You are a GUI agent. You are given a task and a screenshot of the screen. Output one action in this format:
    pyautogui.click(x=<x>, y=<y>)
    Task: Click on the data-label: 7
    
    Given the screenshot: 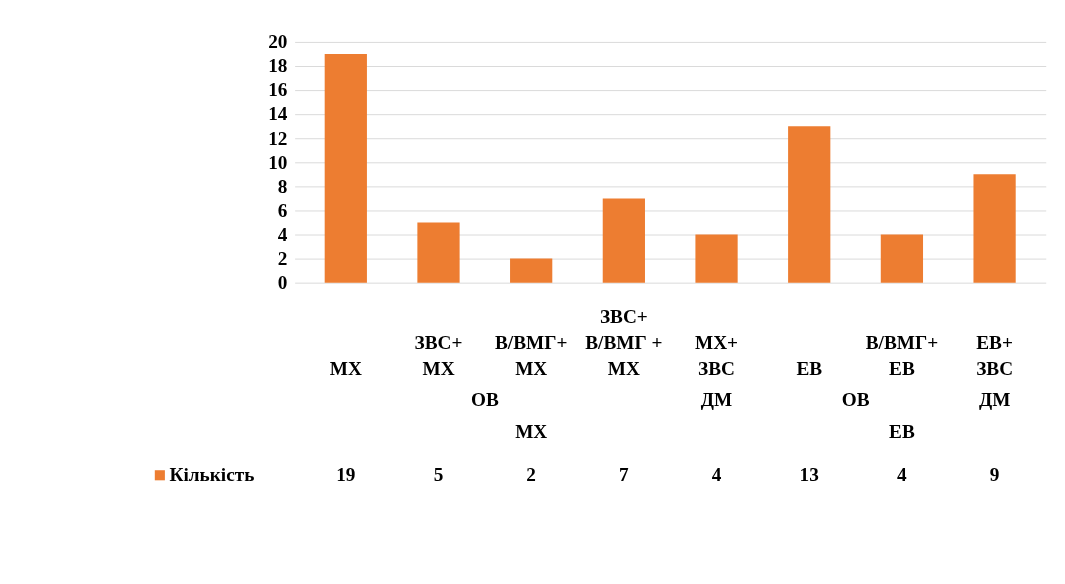 What is the action you would take?
    pyautogui.click(x=624, y=475)
    